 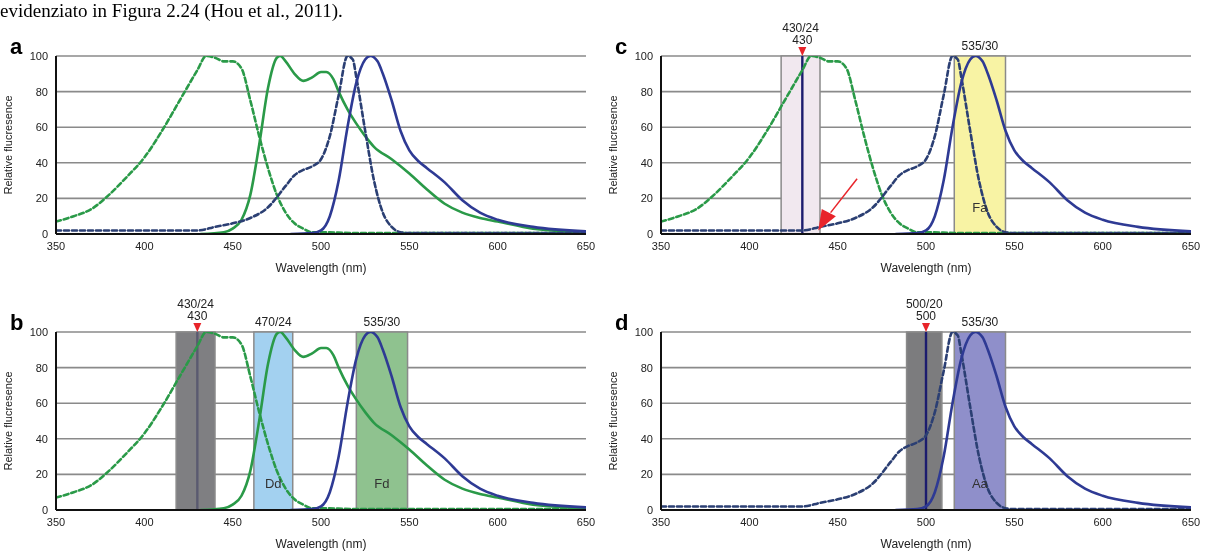 What do you see at coordinates (622, 323) in the screenshot?
I see `chart-title: d` at bounding box center [622, 323].